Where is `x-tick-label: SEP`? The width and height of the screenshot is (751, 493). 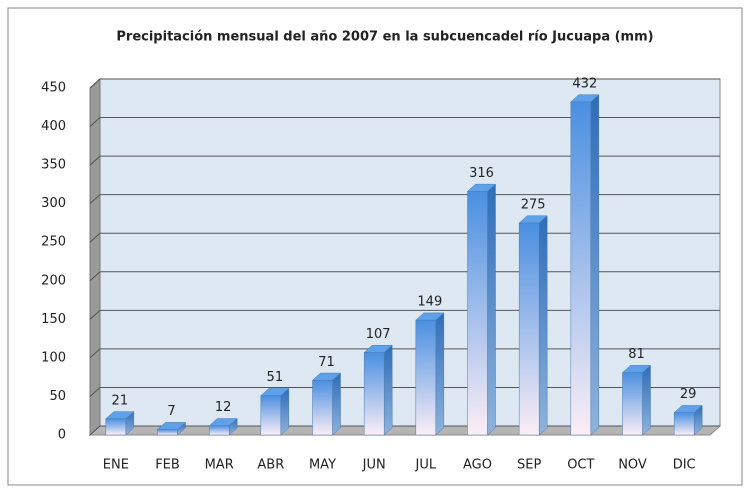
x-tick-label: SEP is located at coordinates (529, 465).